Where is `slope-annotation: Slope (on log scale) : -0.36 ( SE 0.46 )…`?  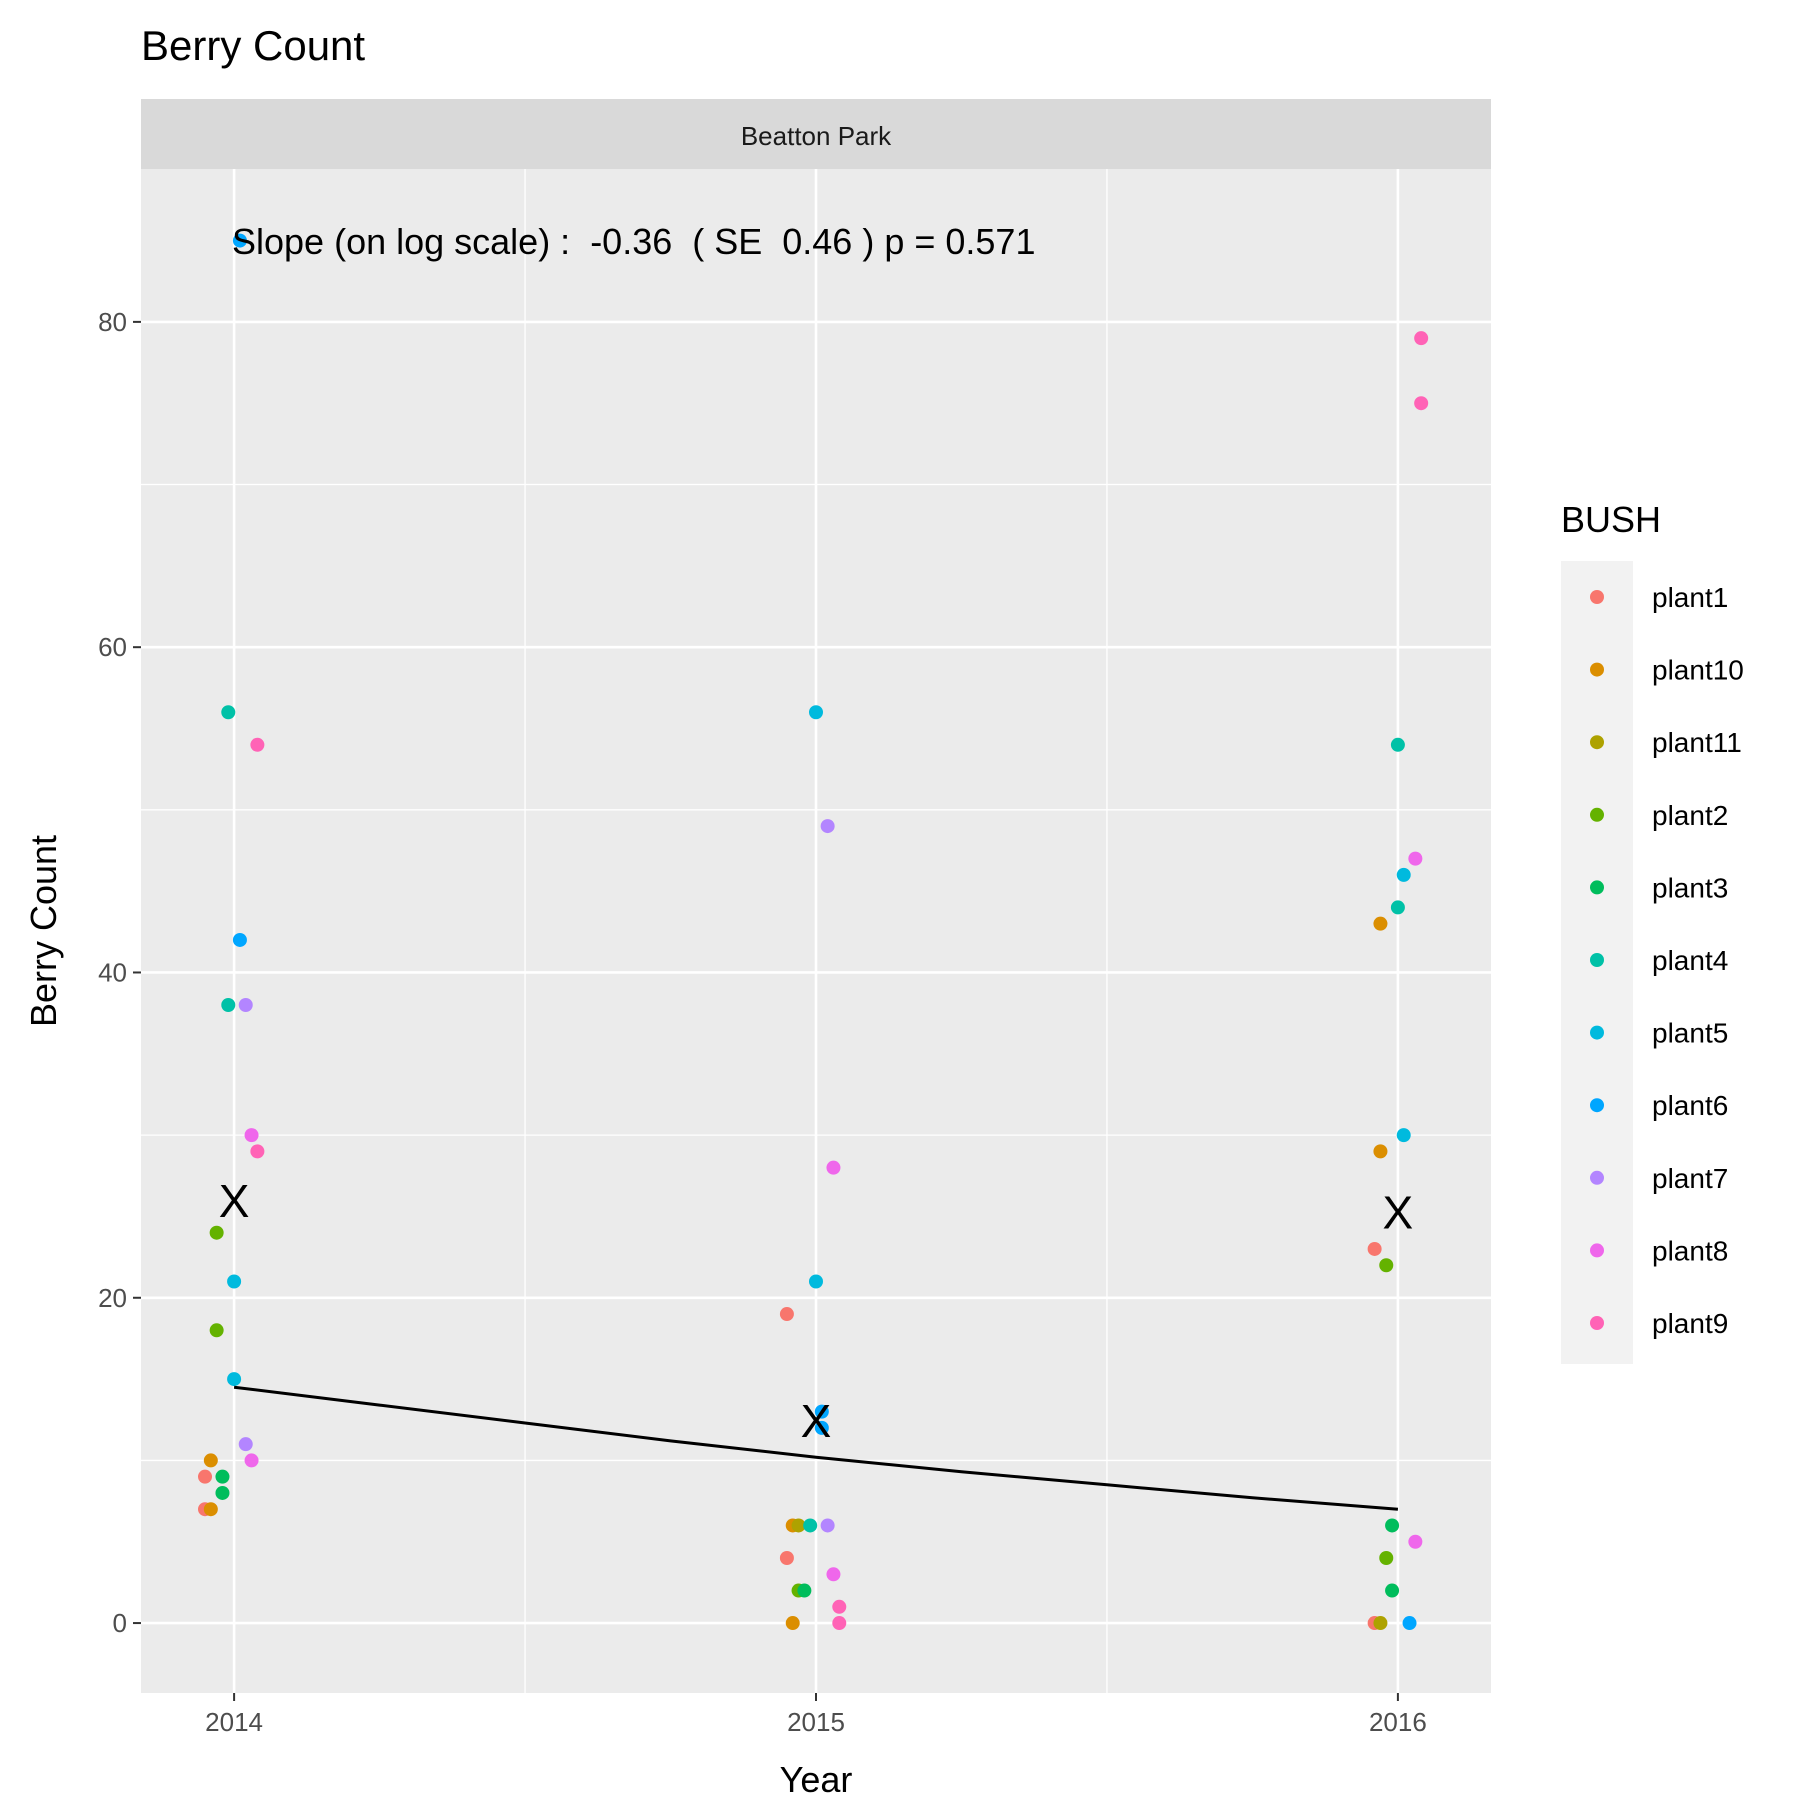
slope-annotation: Slope (on log scale) : -0.36 ( SE 0.46 )… is located at coordinates (633, 241).